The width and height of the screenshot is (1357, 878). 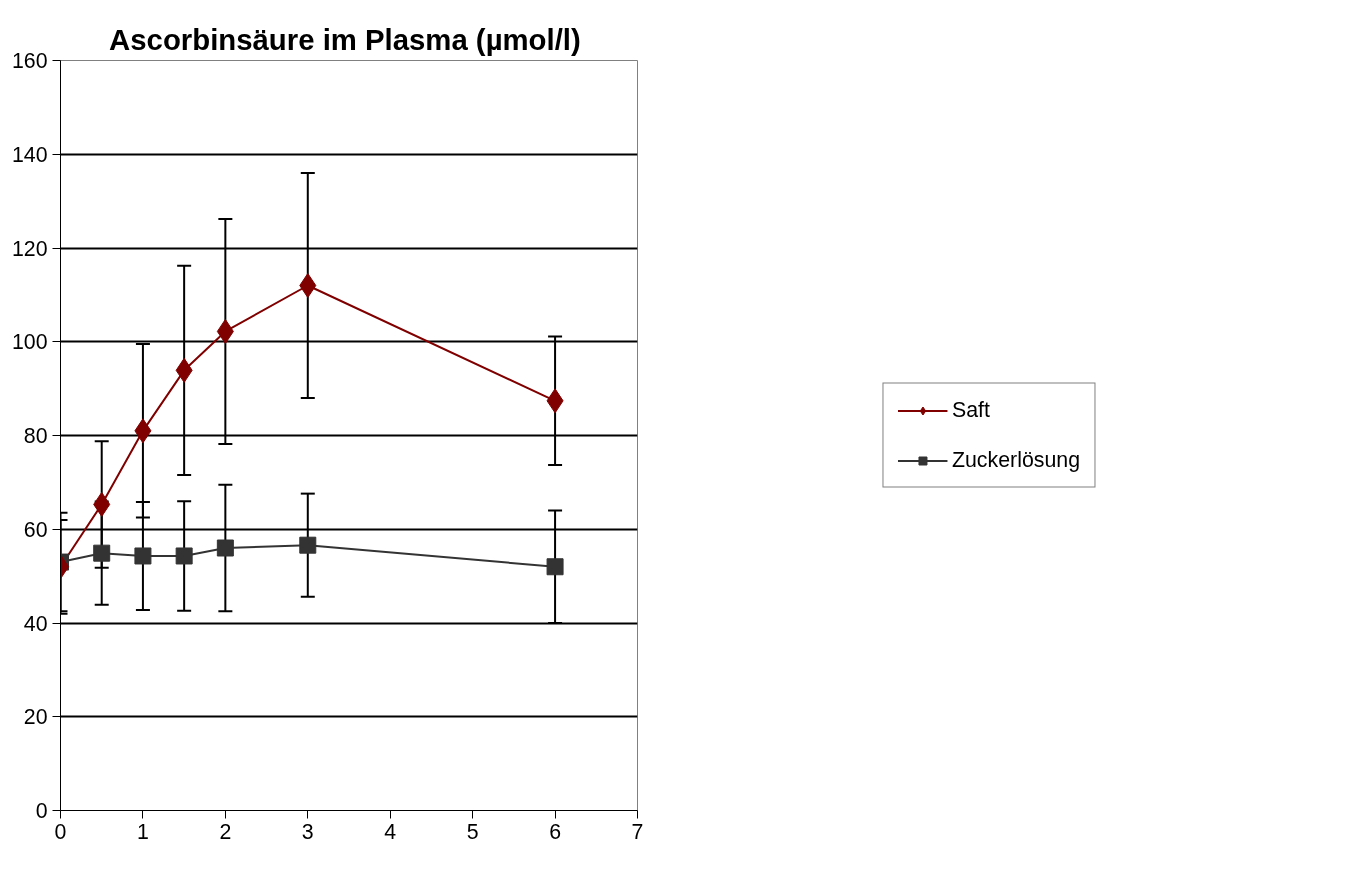 What do you see at coordinates (29, 248) in the screenshot?
I see `y-tick-label: 120` at bounding box center [29, 248].